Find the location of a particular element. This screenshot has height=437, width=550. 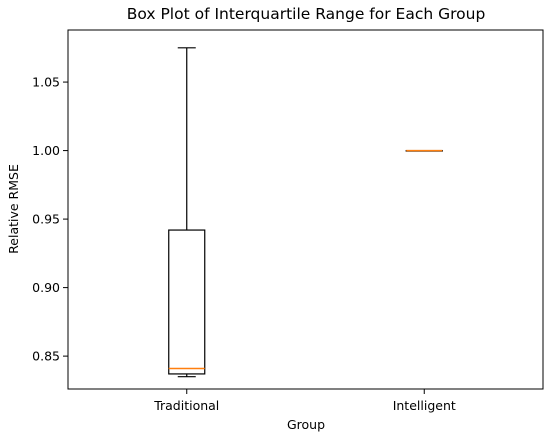

y-tick-label: 0.95 is located at coordinates (46, 219).